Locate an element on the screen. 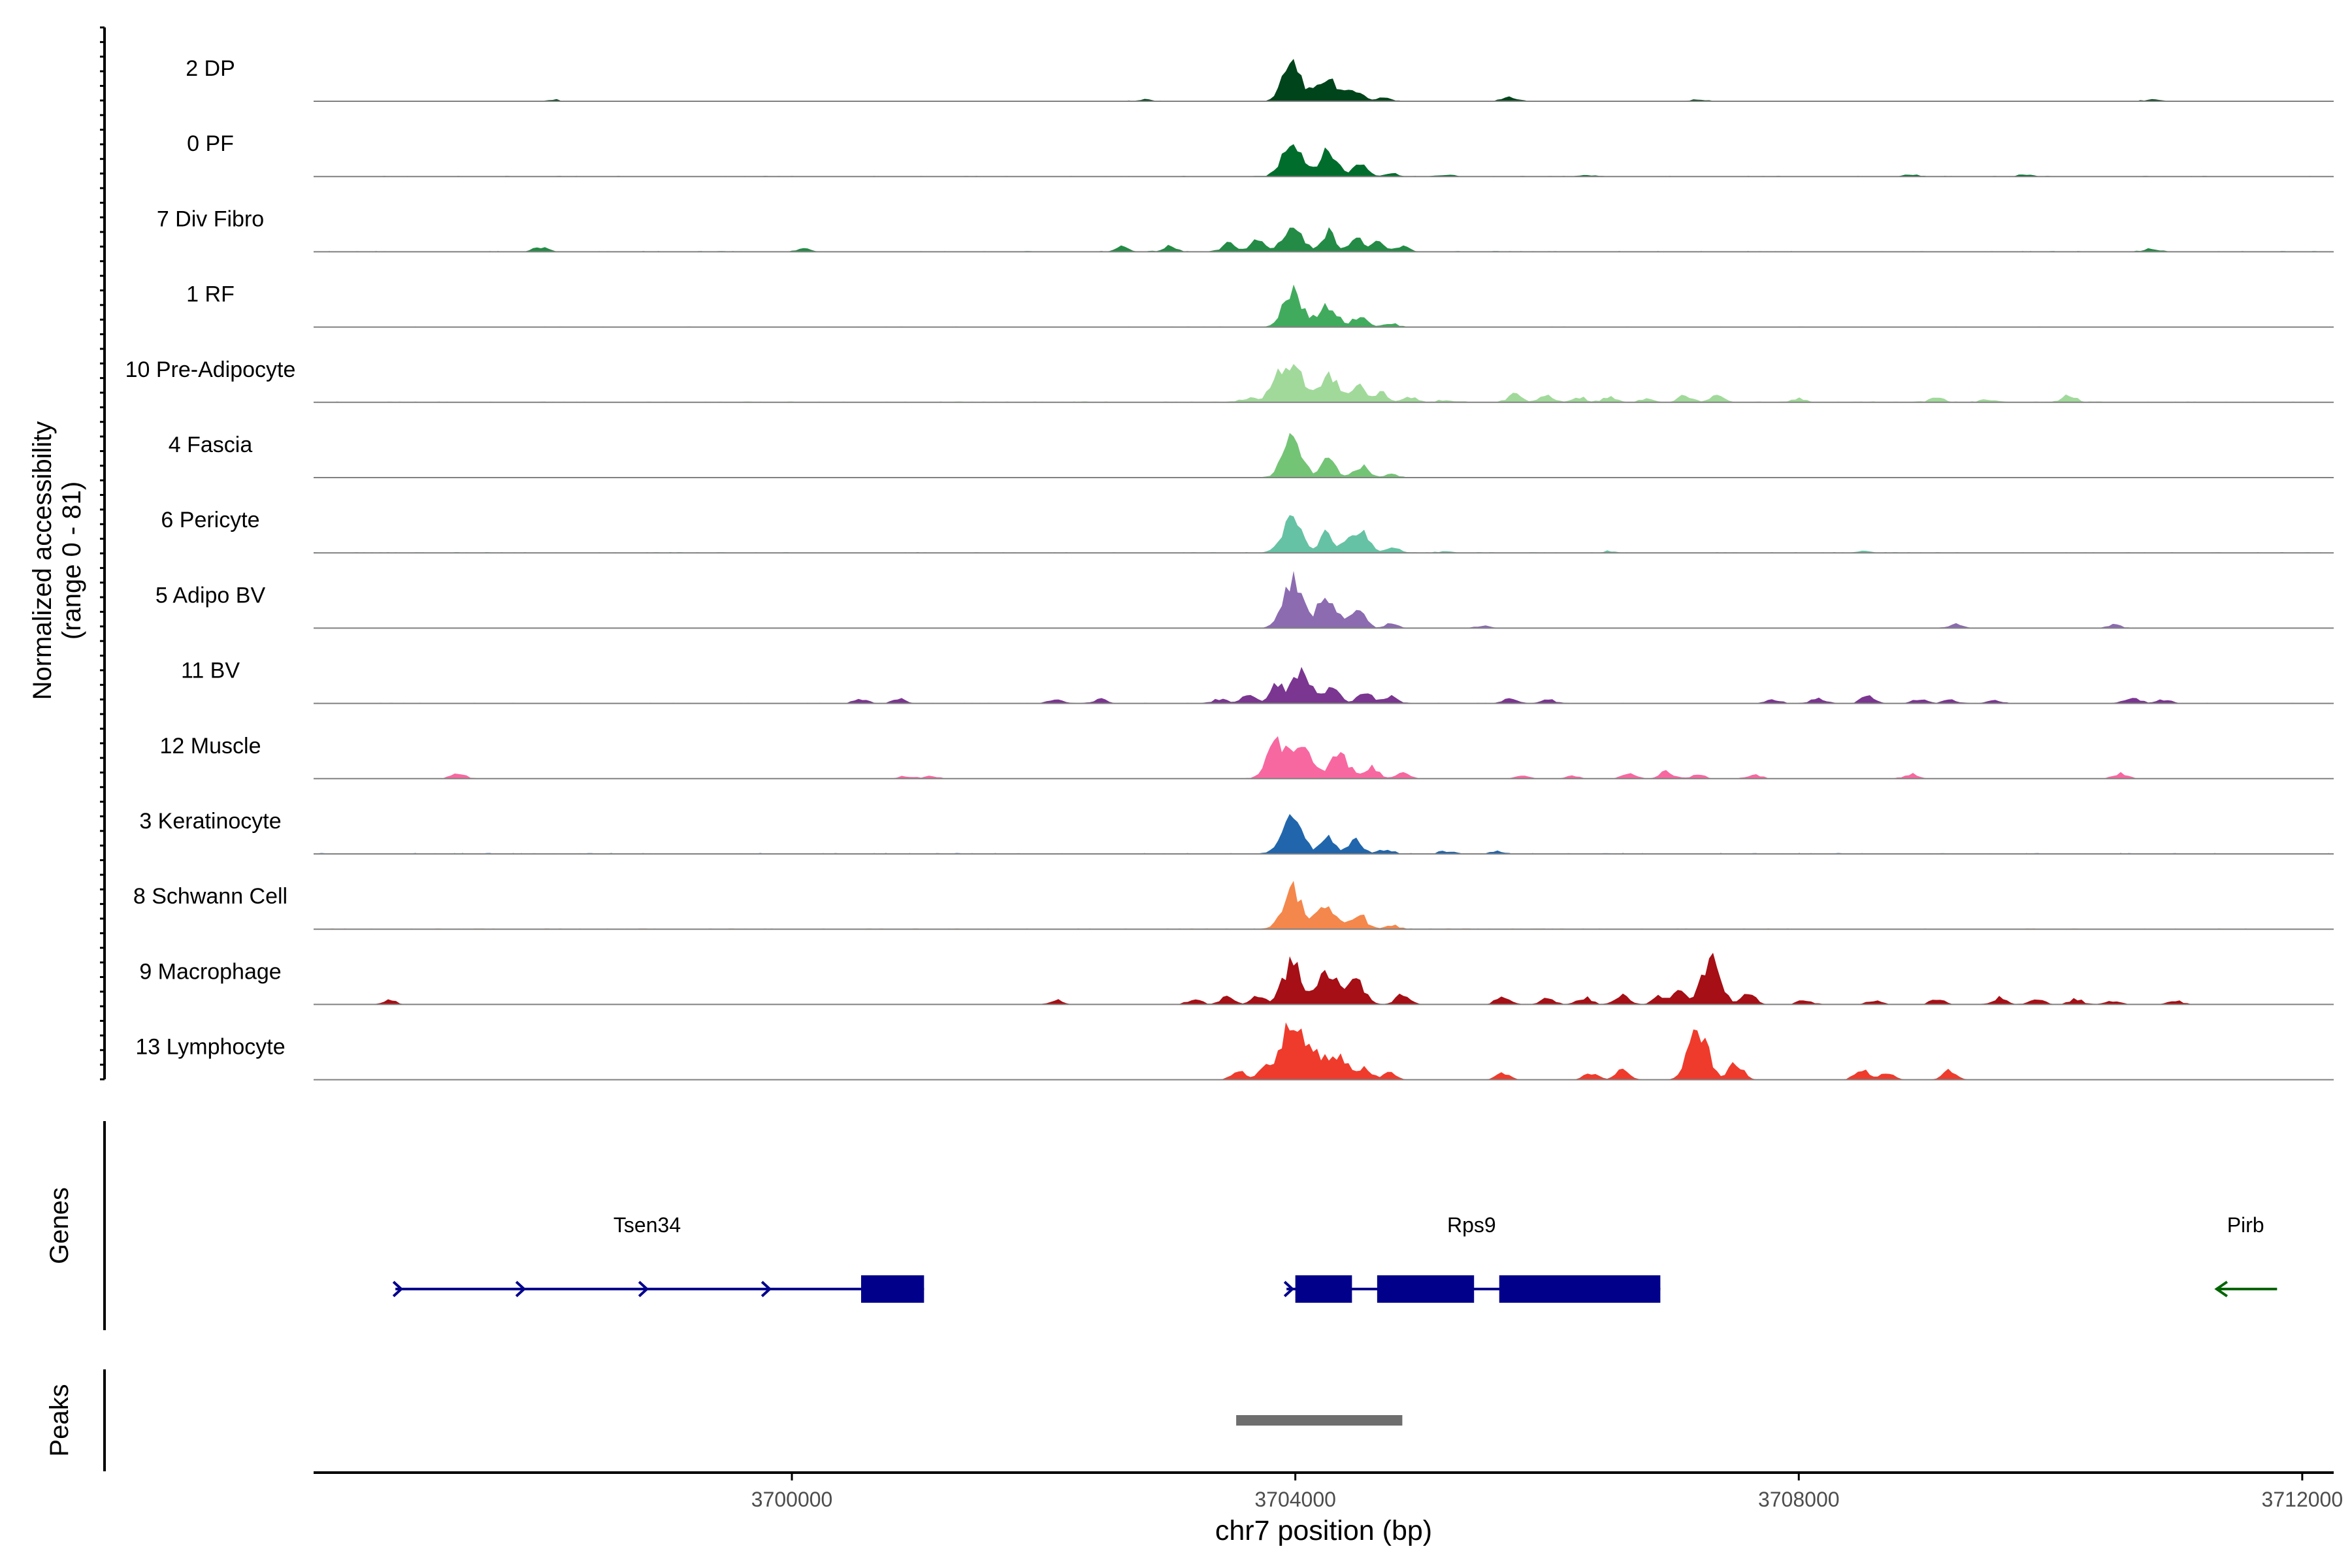  track-label: 0 PF is located at coordinates (210, 143).